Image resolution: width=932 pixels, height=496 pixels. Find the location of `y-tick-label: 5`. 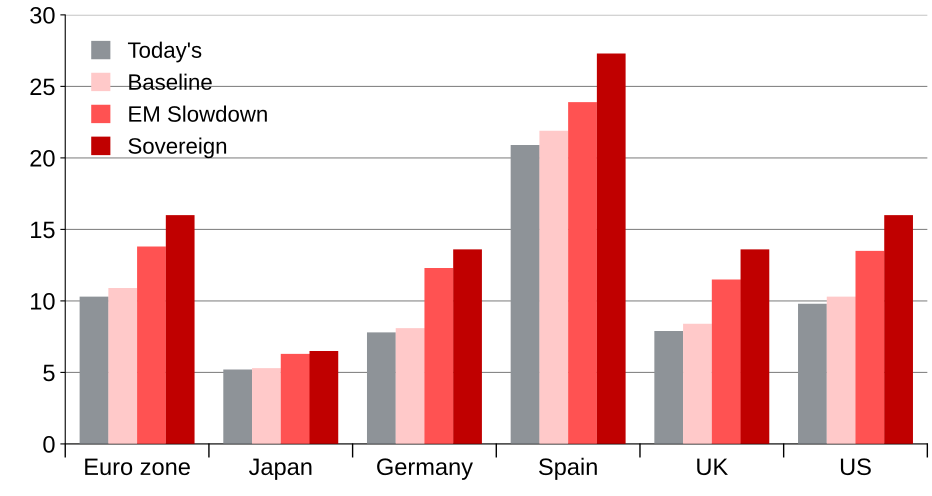

y-tick-label: 5 is located at coordinates (49, 373).